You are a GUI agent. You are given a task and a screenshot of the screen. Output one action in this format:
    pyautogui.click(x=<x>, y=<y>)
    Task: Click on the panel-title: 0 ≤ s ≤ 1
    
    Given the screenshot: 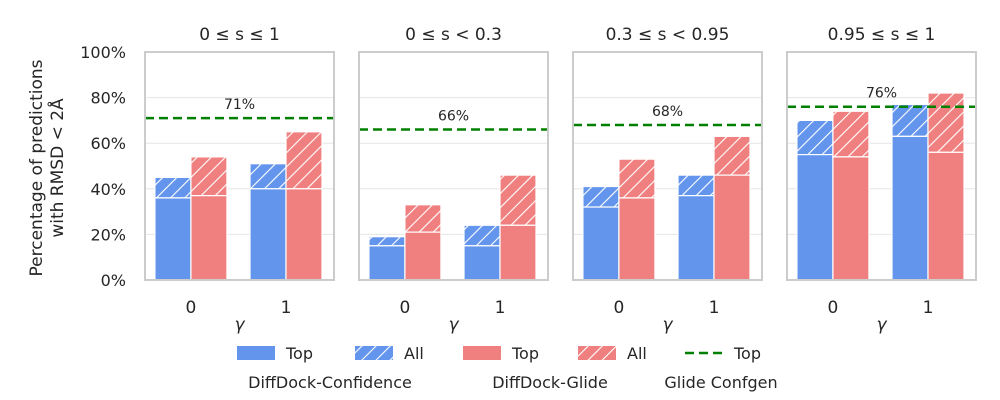 What is the action you would take?
    pyautogui.click(x=239, y=35)
    